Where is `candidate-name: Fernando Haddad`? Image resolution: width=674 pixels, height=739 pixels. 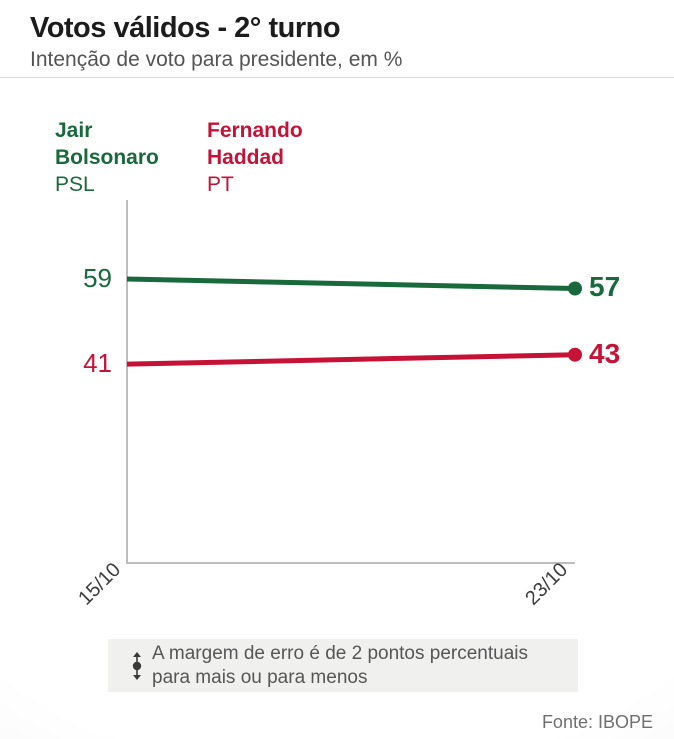 candidate-name: Fernando Haddad is located at coordinates (255, 144).